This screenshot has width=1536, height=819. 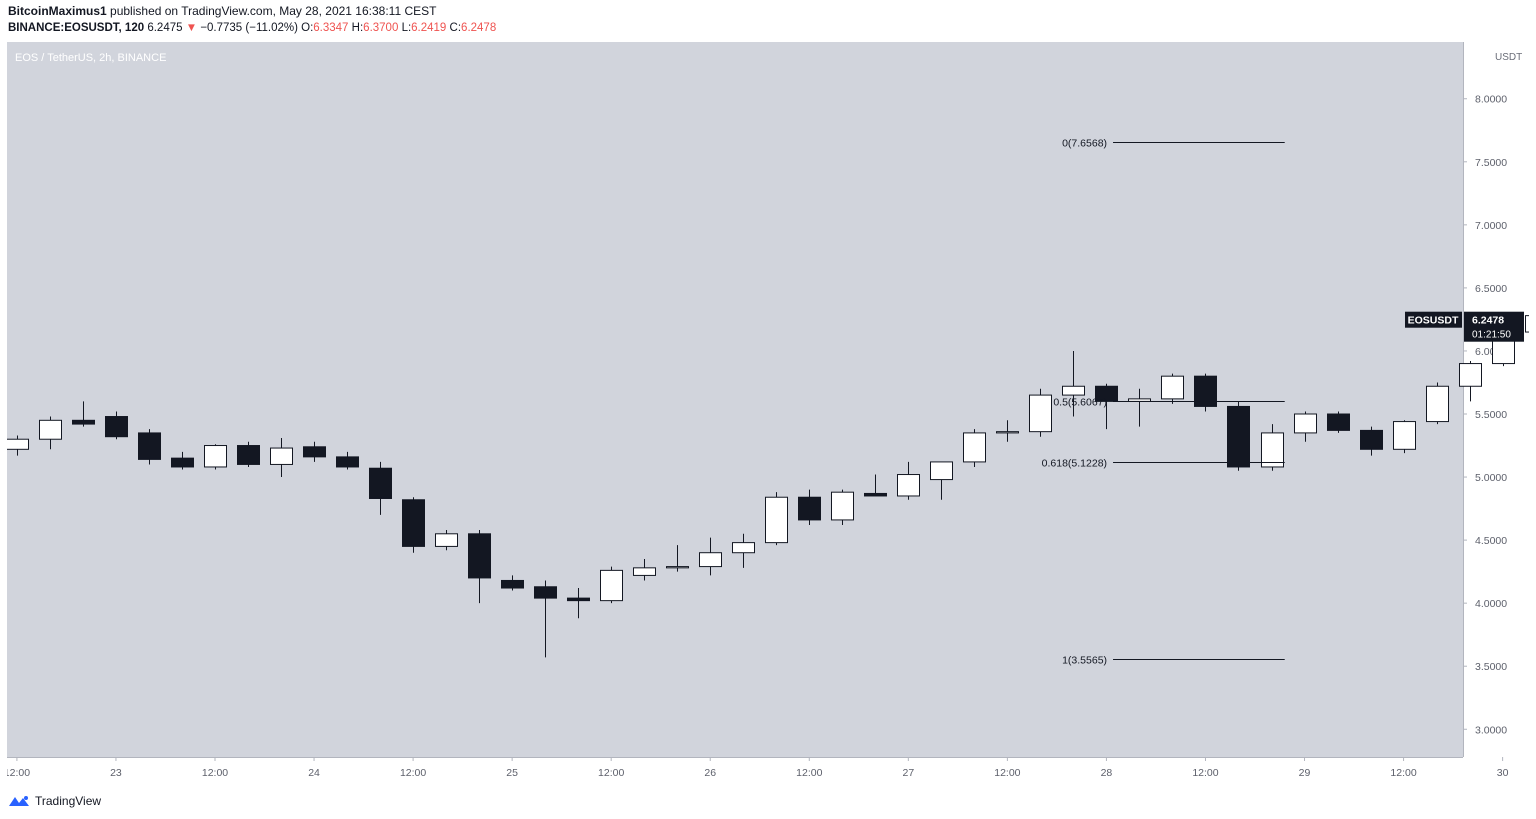 What do you see at coordinates (57, 11) in the screenshot?
I see `author-name: BitcoinMaximus1` at bounding box center [57, 11].